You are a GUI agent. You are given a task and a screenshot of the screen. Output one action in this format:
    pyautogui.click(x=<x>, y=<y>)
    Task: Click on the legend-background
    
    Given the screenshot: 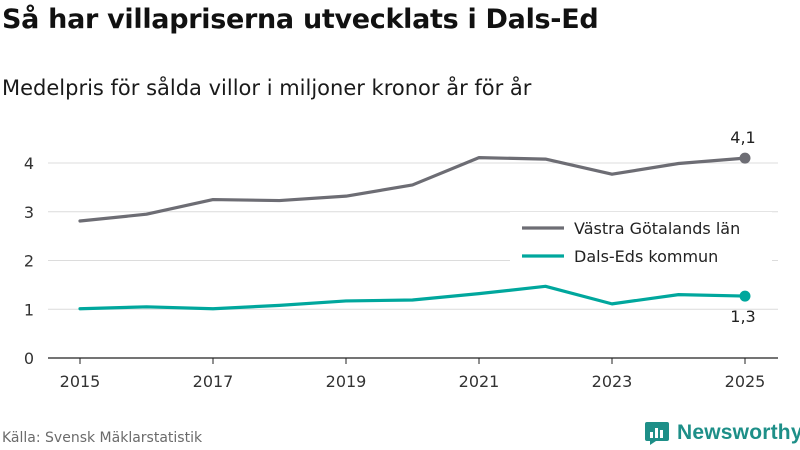 What is the action you would take?
    pyautogui.click(x=641, y=243)
    